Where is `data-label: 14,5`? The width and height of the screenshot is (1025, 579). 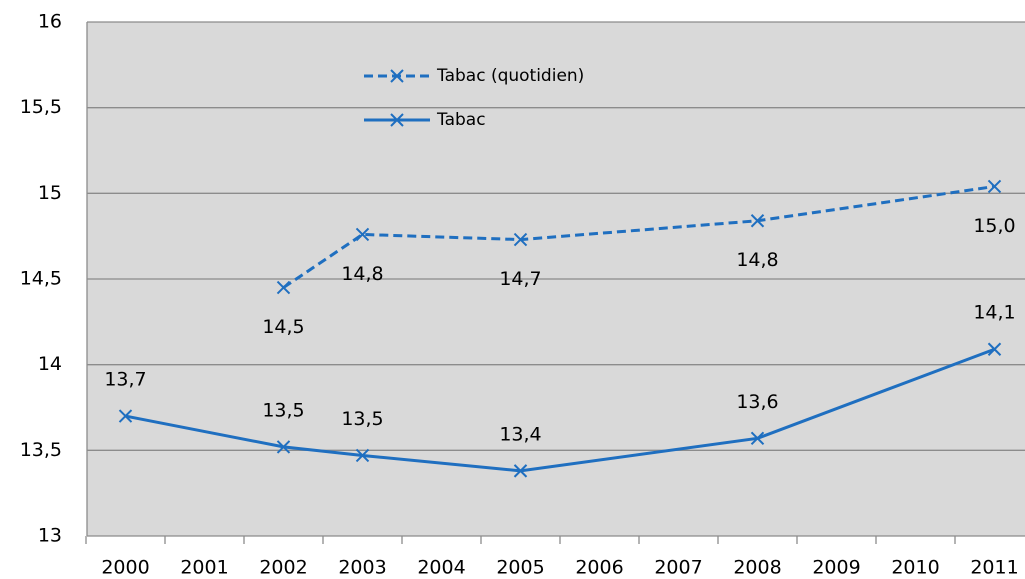 data-label: 14,5 is located at coordinates (283, 327).